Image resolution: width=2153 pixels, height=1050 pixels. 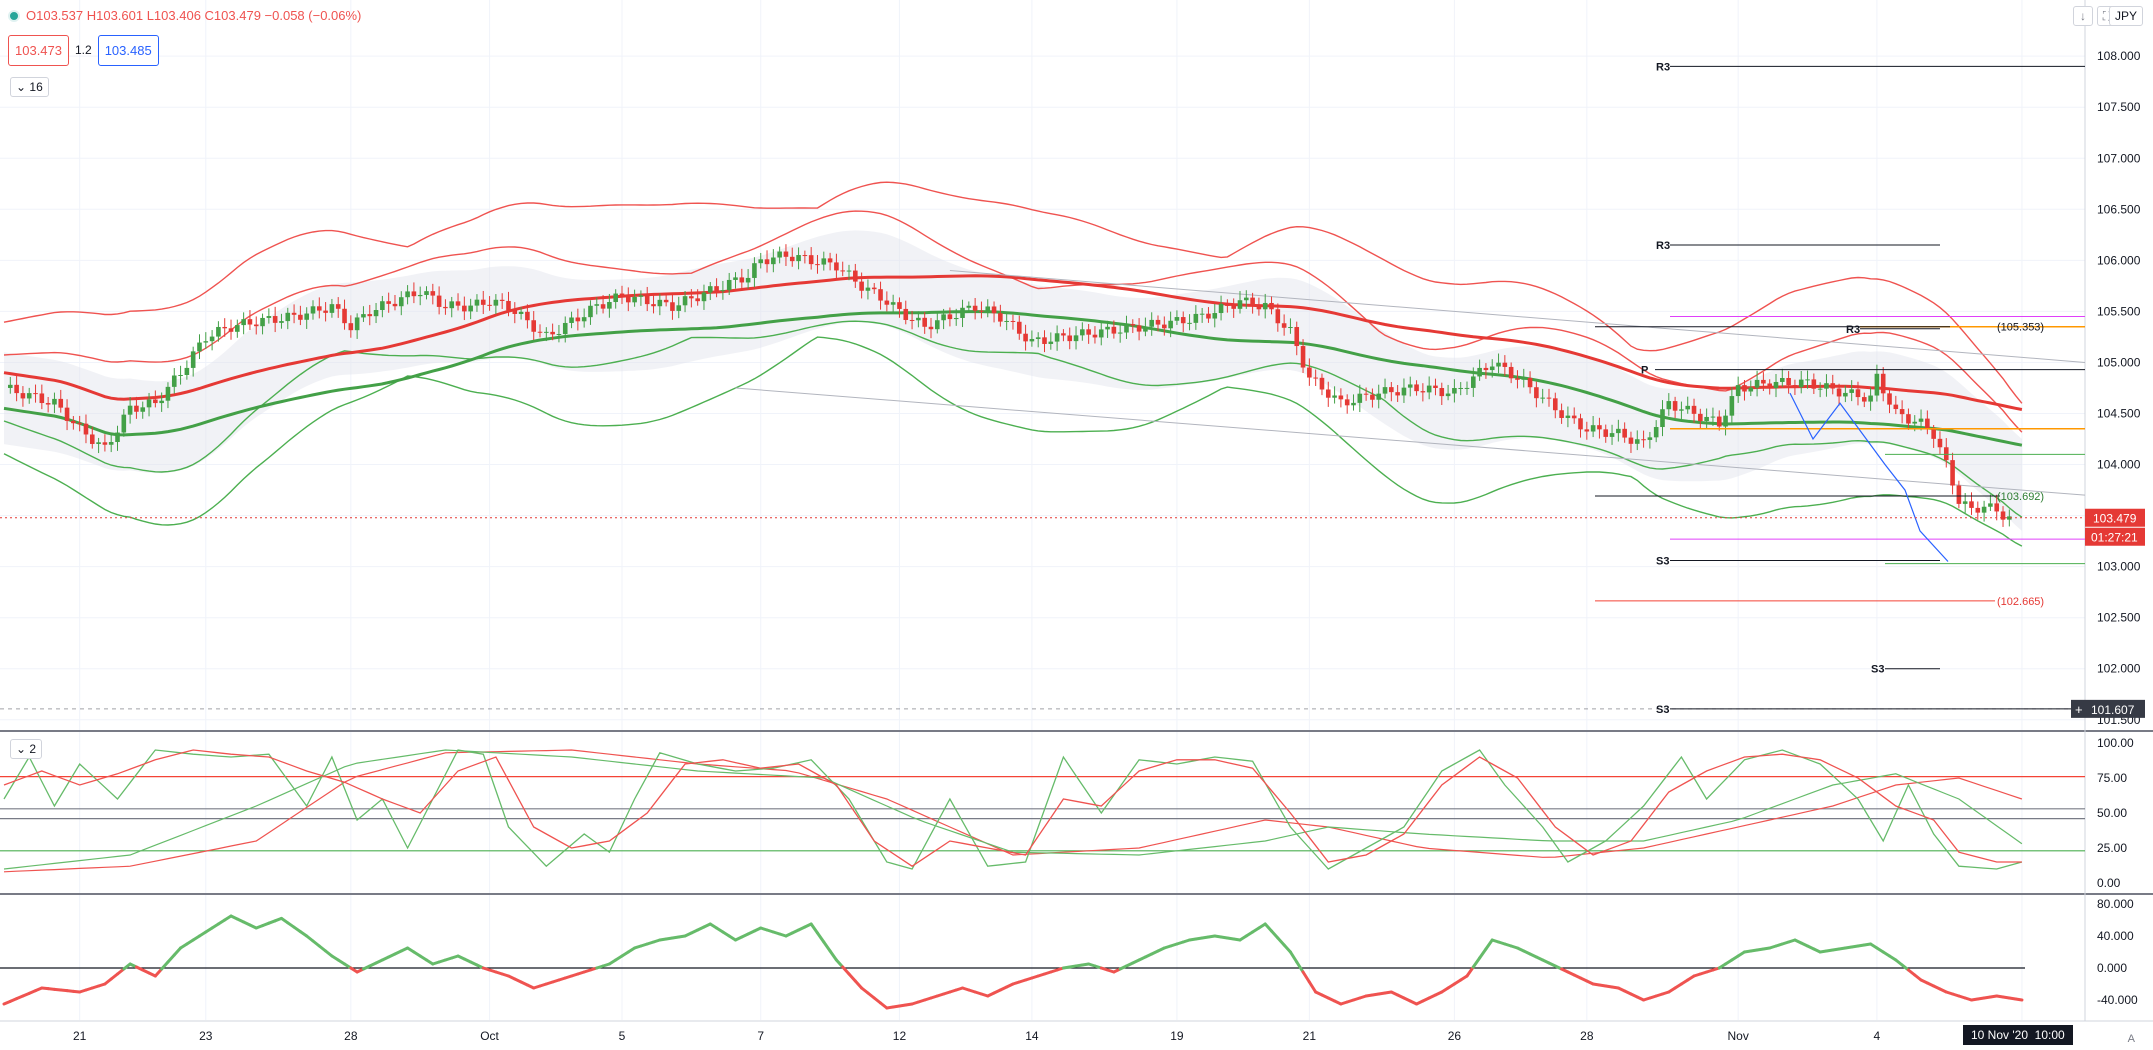 I want to click on spread-value: 1.2, so click(x=83, y=50).